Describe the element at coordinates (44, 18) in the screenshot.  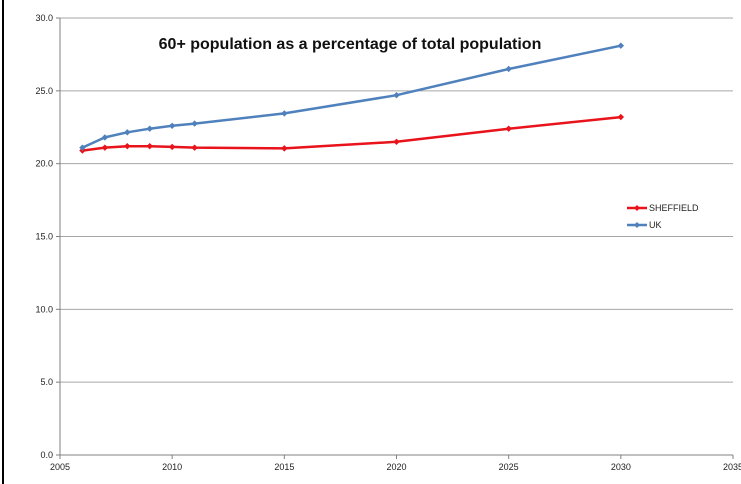
I see `y-tick-label: 30.0` at that location.